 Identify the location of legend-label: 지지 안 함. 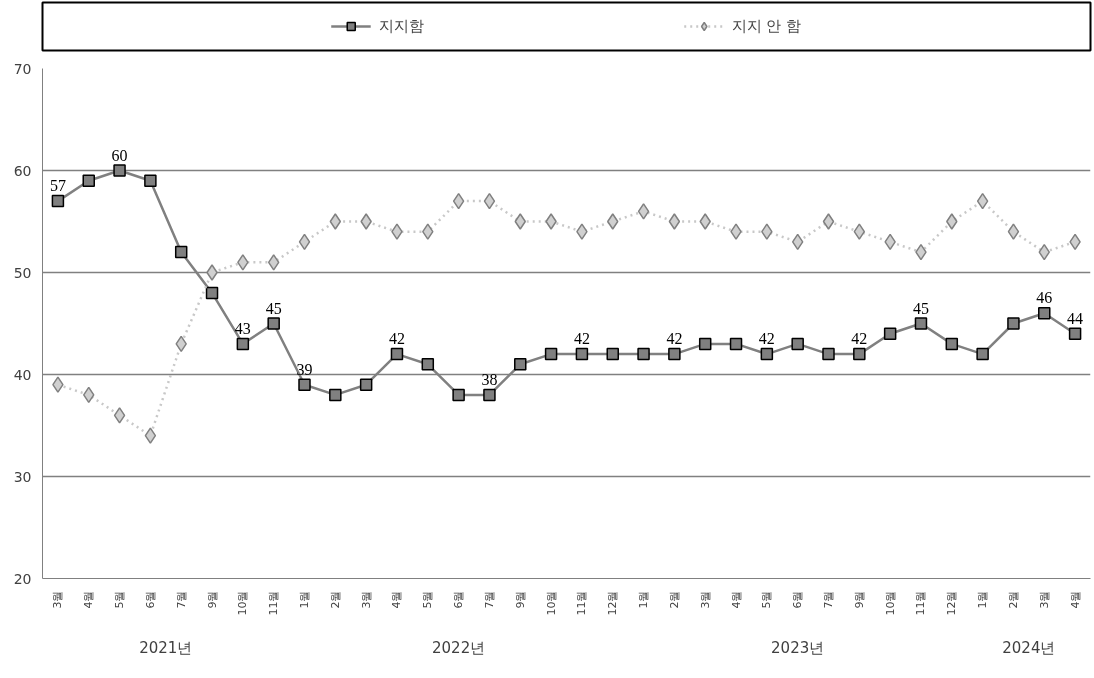
(766, 26).